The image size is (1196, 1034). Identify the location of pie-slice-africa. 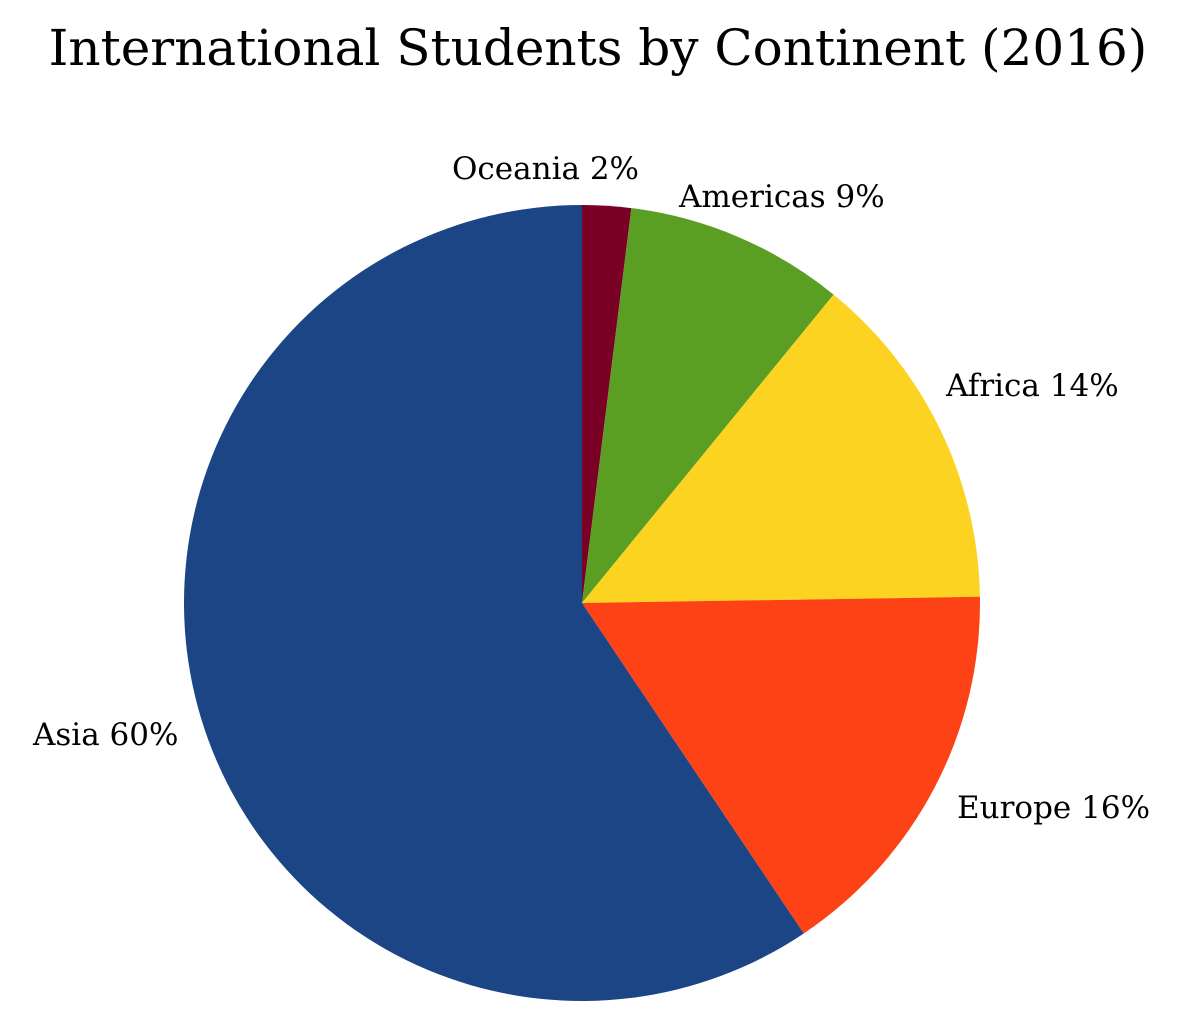
(781, 448).